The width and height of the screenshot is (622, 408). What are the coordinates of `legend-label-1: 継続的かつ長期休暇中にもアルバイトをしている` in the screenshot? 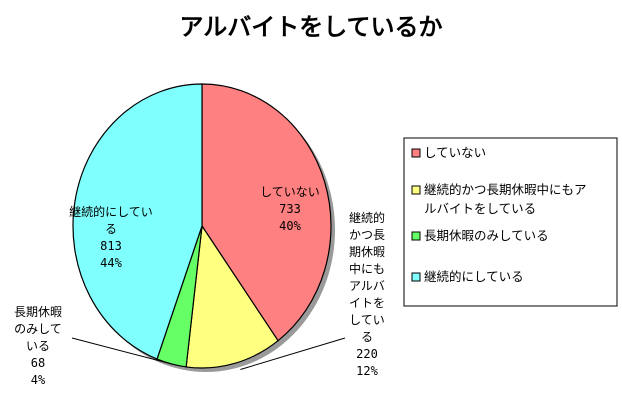 It's located at (505, 199).